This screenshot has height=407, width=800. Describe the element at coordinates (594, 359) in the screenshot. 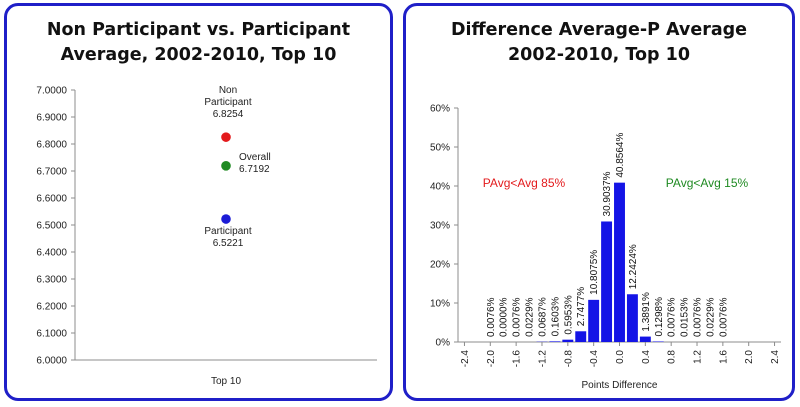

I see `x-tick-label: -0.4` at that location.